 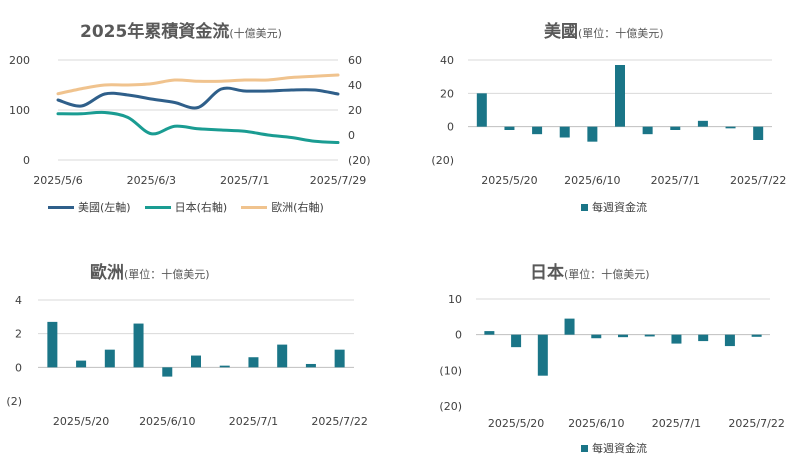 What do you see at coordinates (338, 180) in the screenshot?
I see `x-tick-label: 2025/7/29` at bounding box center [338, 180].